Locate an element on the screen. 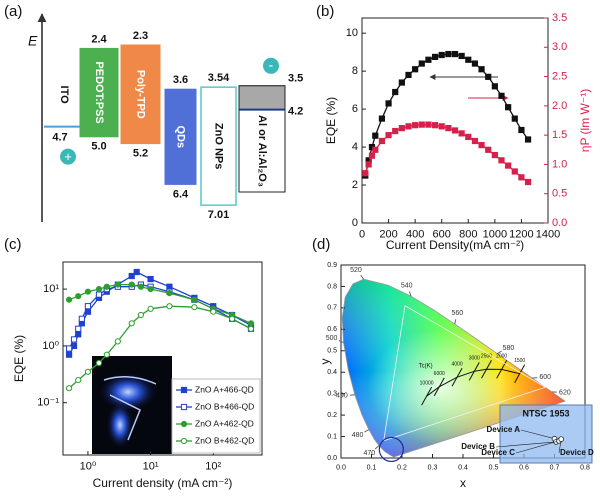 The image size is (600, 497). layer-name: Al or Al:Al₂O₃ is located at coordinates (262, 151).